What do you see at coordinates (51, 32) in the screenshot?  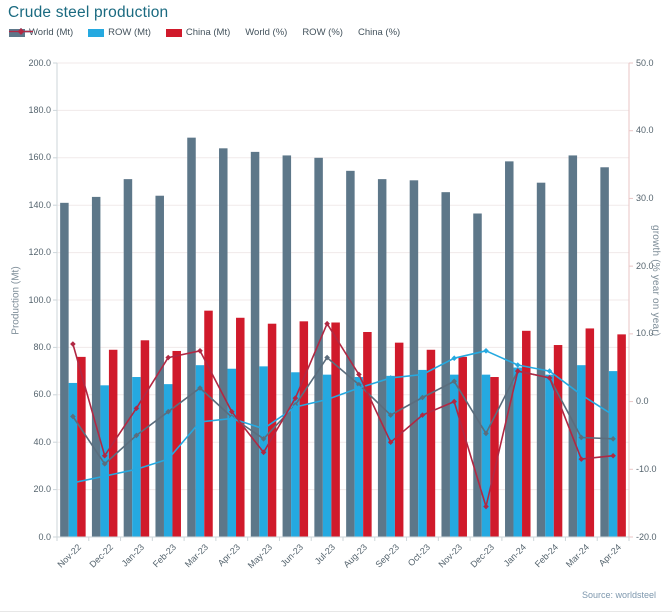 I see `legend-label: World (Mt)` at bounding box center [51, 32].